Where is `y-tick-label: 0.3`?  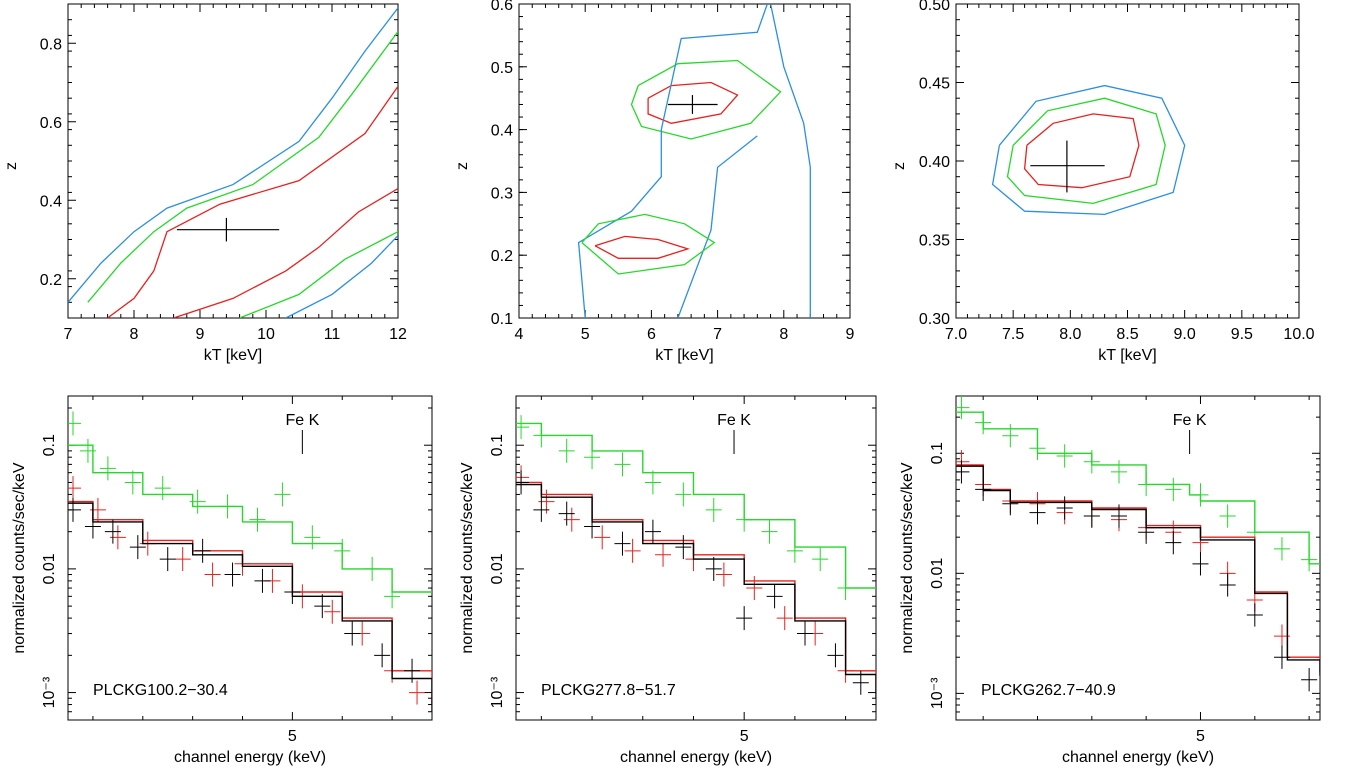
y-tick-label: 0.3 is located at coordinates (502, 193).